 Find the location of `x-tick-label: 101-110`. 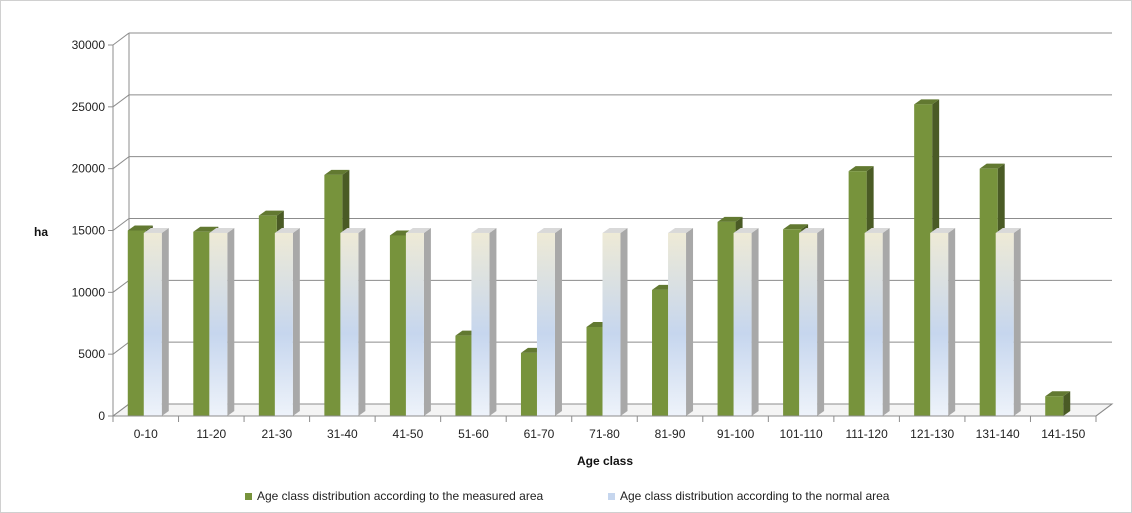

x-tick-label: 101-110 is located at coordinates (801, 434).